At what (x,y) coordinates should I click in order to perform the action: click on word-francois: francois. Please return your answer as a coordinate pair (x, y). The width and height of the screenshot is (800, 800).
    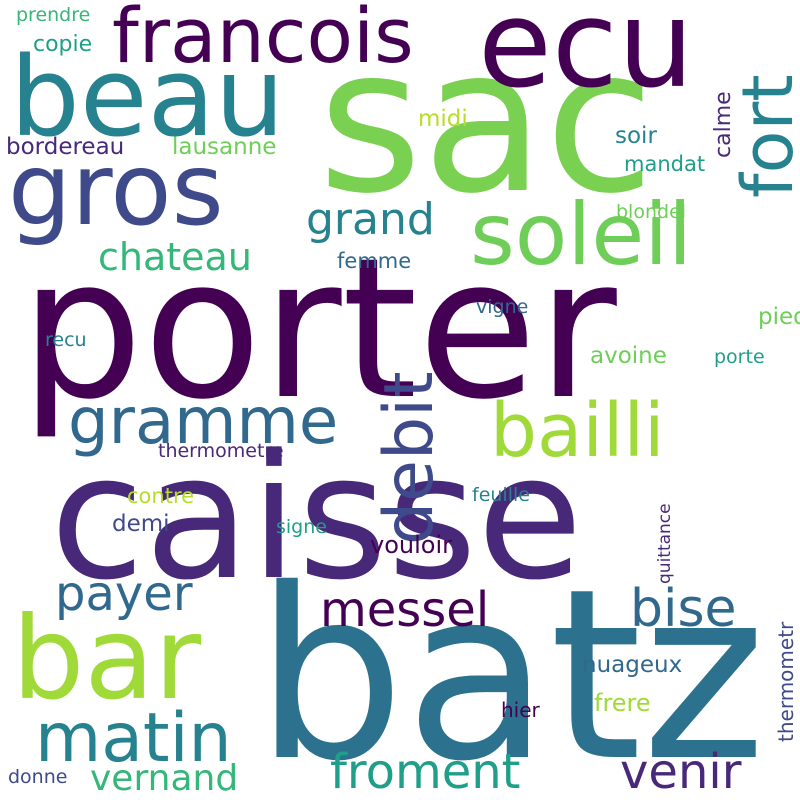
    Looking at the image, I should click on (263, 40).